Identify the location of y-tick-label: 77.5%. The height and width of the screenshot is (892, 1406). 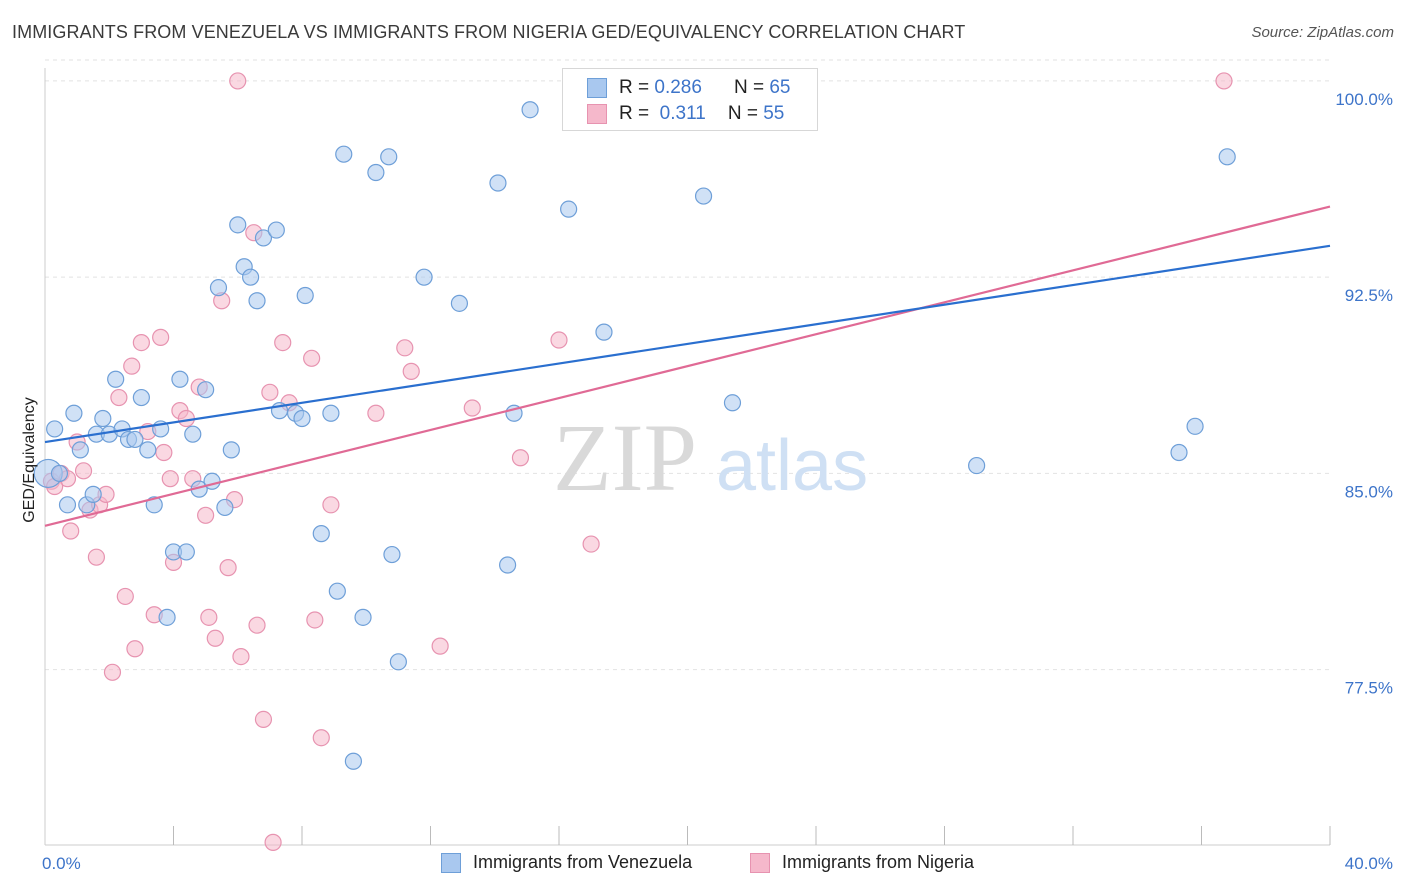
(1369, 688).